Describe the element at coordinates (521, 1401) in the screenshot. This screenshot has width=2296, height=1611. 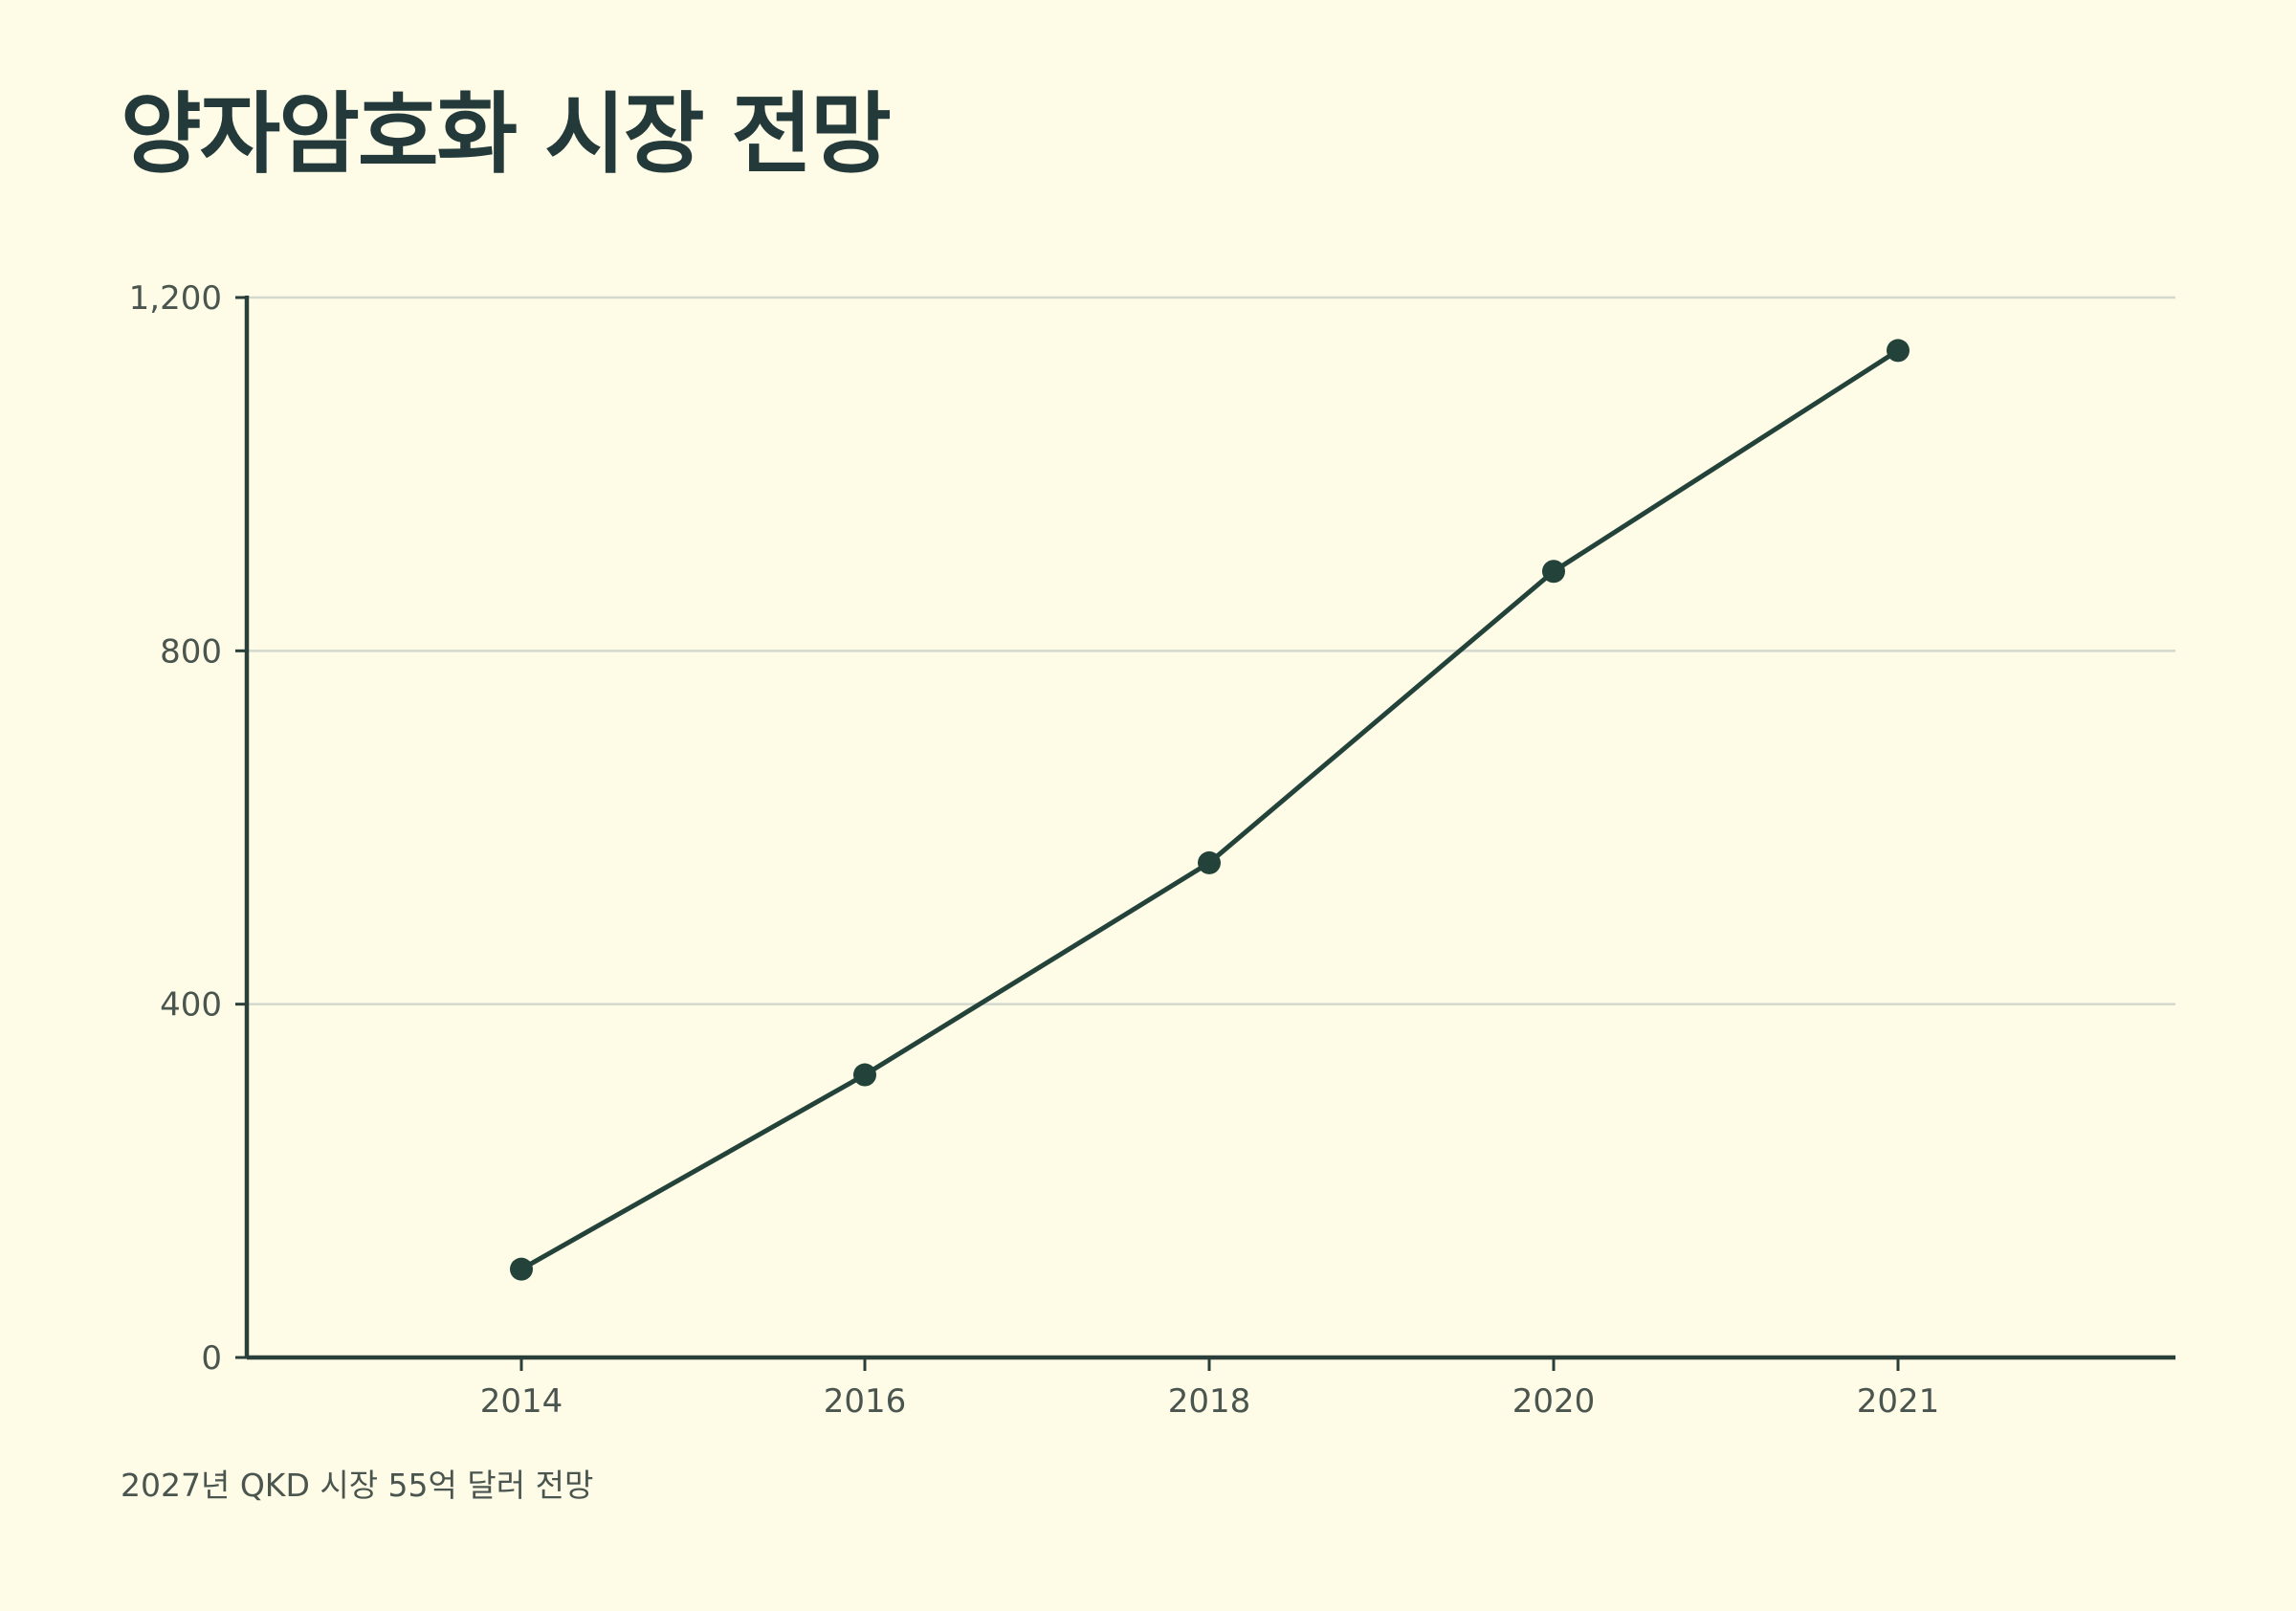
I see `x-tick-label: 2014` at that location.